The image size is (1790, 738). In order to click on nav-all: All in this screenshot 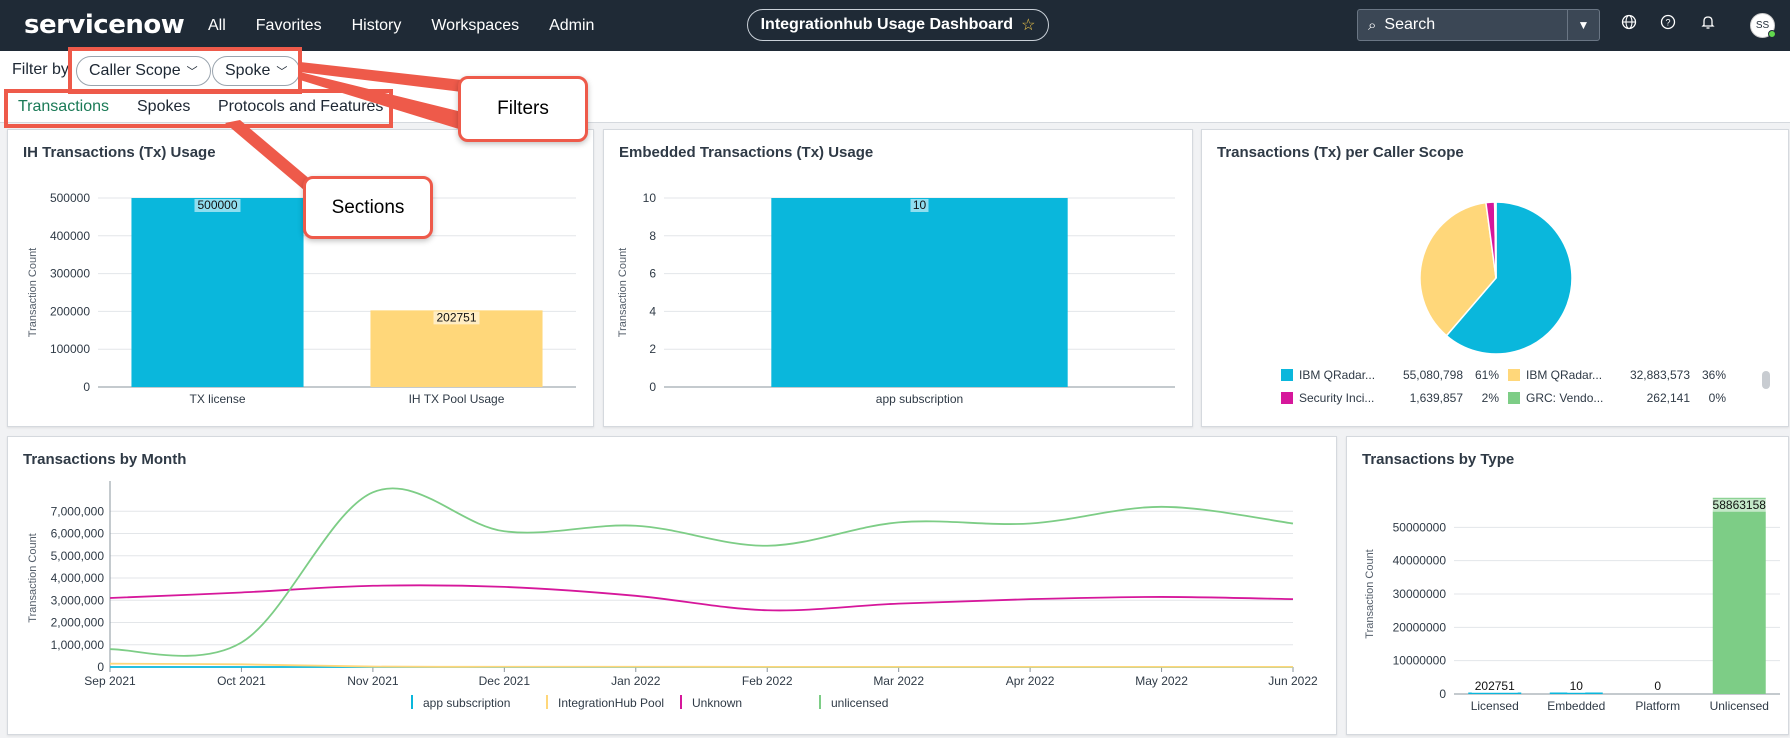, I will do `click(217, 25)`.